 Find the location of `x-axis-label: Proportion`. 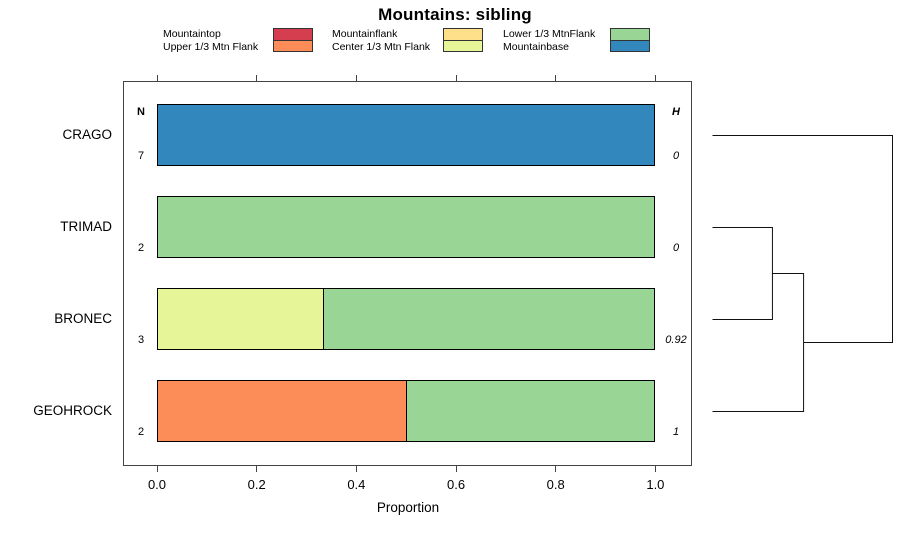

x-axis-label: Proportion is located at coordinates (408, 507).